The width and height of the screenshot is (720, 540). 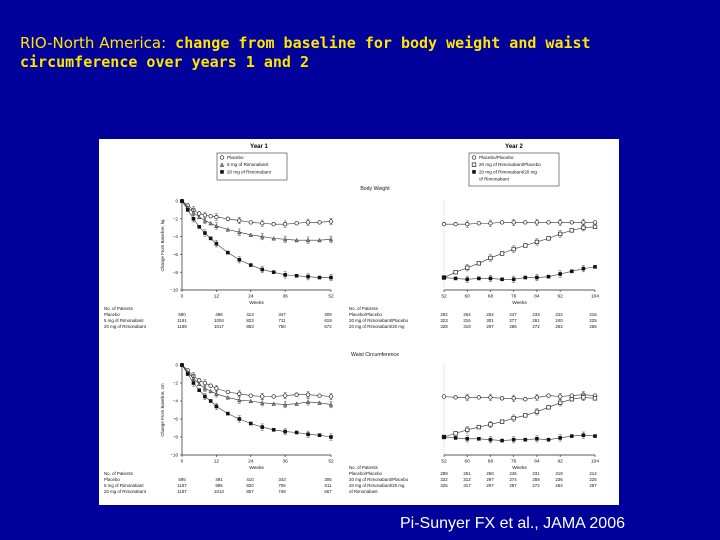 I want to click on panel-1-x-tick-label: 24, so click(x=251, y=297).